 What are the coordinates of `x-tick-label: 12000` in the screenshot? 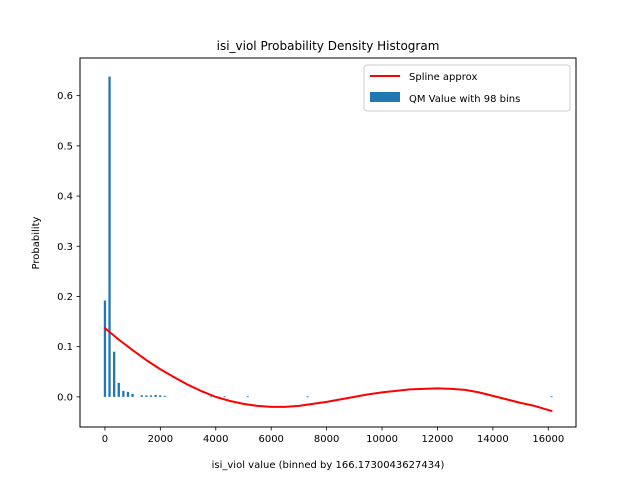 It's located at (438, 439).